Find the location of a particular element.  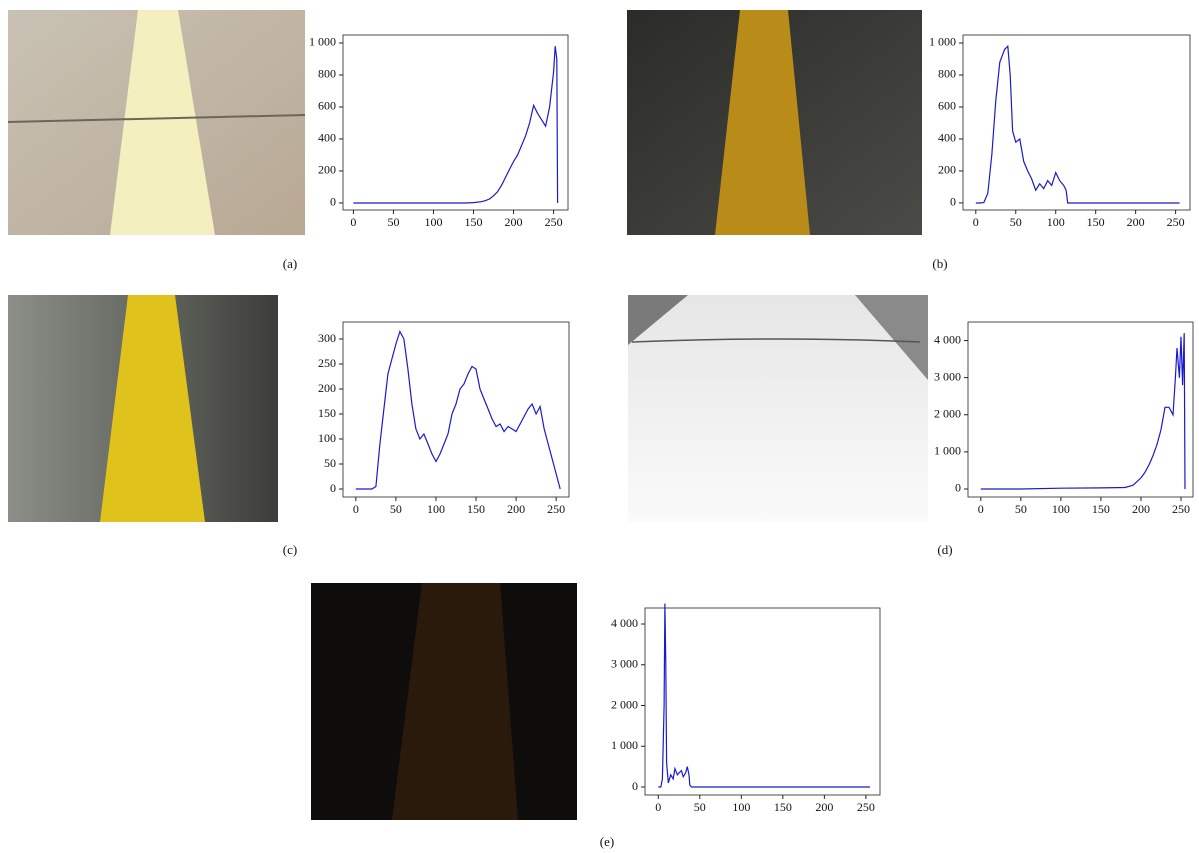

caption: (b) is located at coordinates (939, 263).